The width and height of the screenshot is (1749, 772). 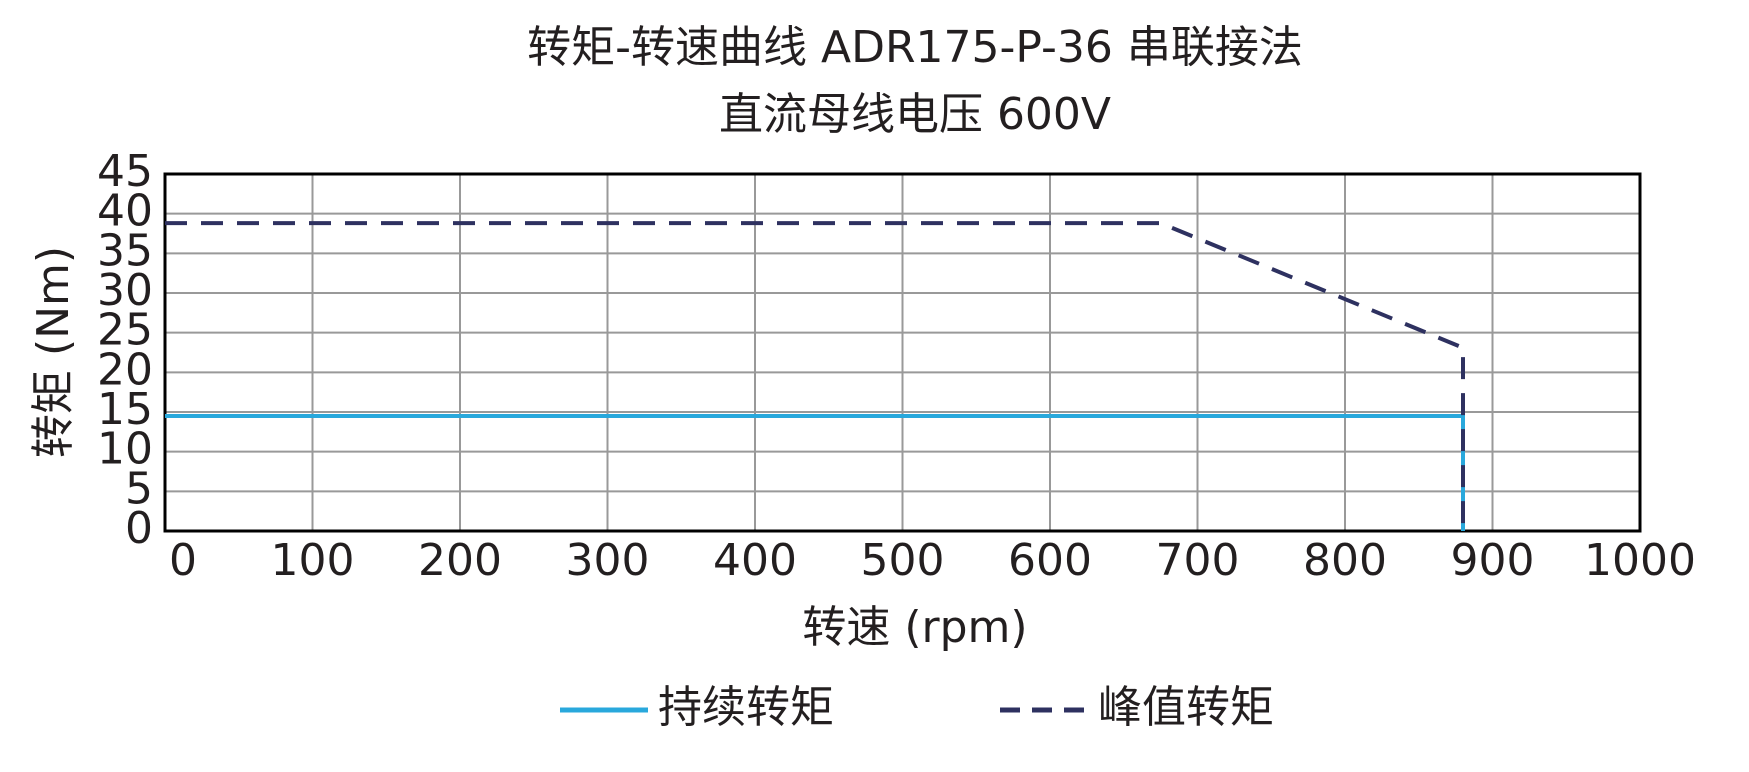 I want to click on x-tick-label: 500, so click(x=903, y=560).